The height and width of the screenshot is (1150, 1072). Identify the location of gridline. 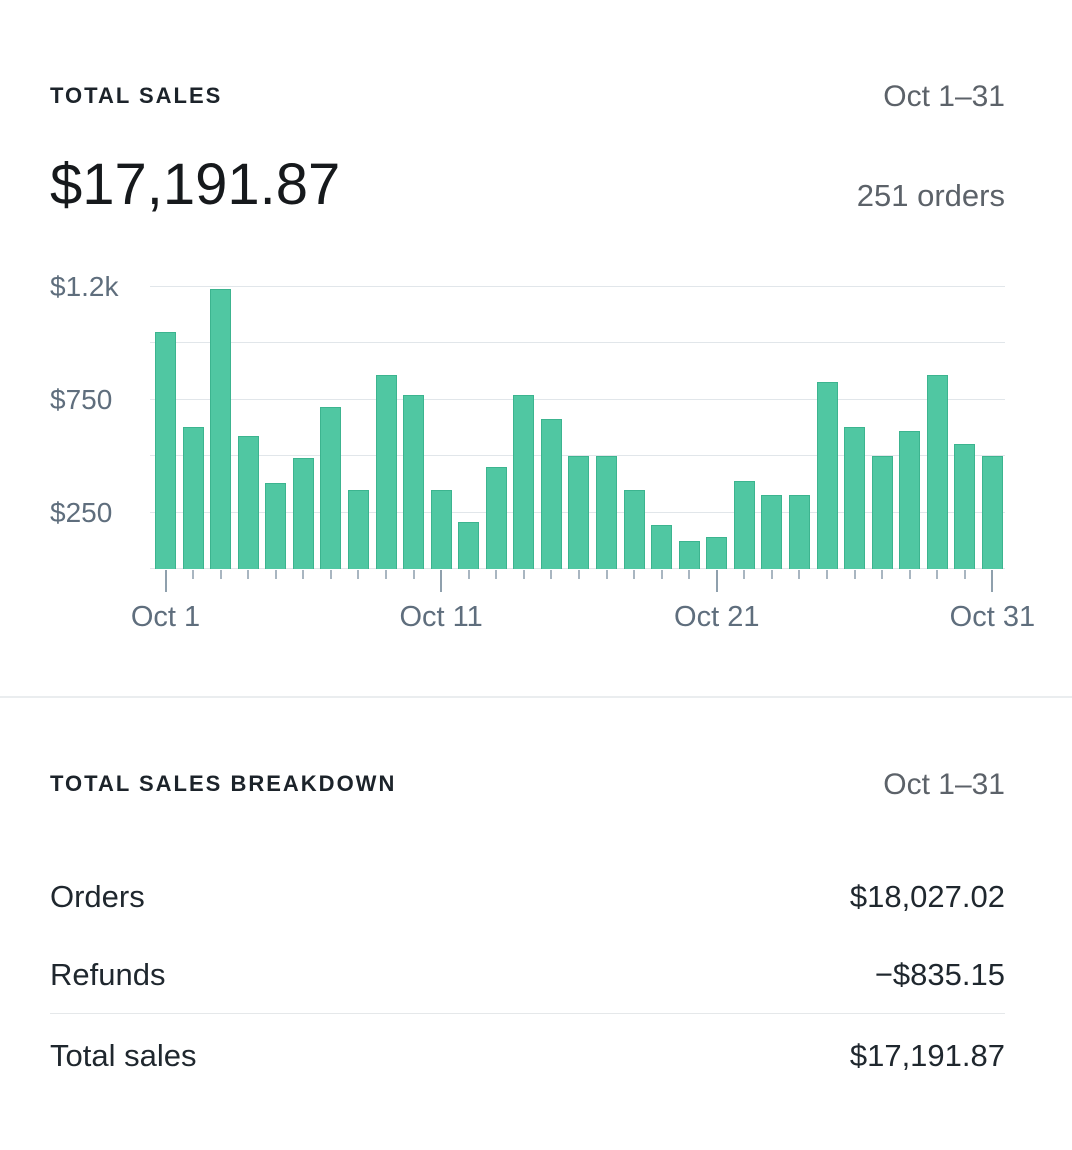
(577, 456).